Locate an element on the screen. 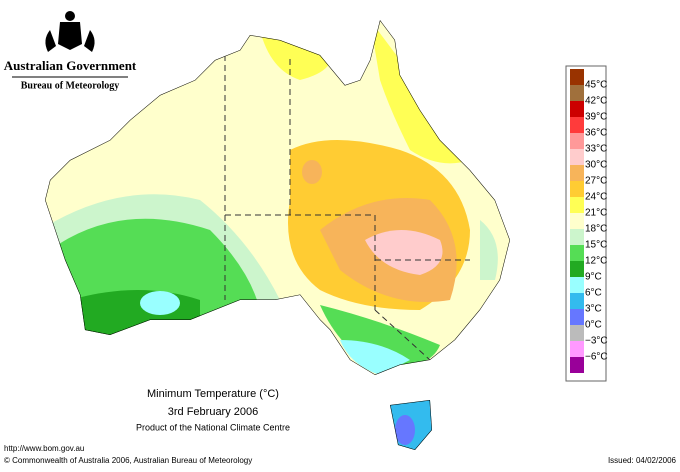 The height and width of the screenshot is (472, 680). legend-label: 42°C is located at coordinates (596, 101).